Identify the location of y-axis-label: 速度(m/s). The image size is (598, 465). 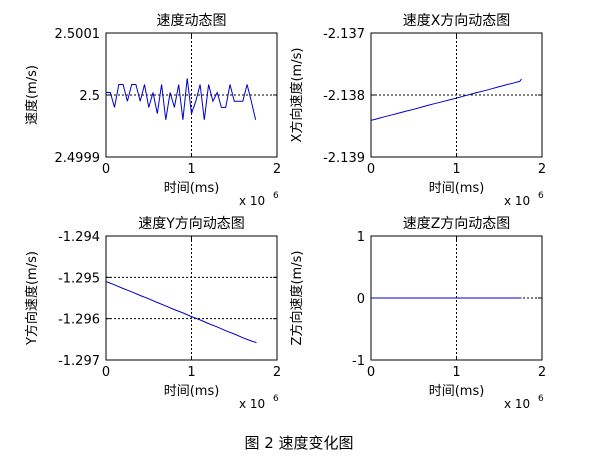
(32, 95).